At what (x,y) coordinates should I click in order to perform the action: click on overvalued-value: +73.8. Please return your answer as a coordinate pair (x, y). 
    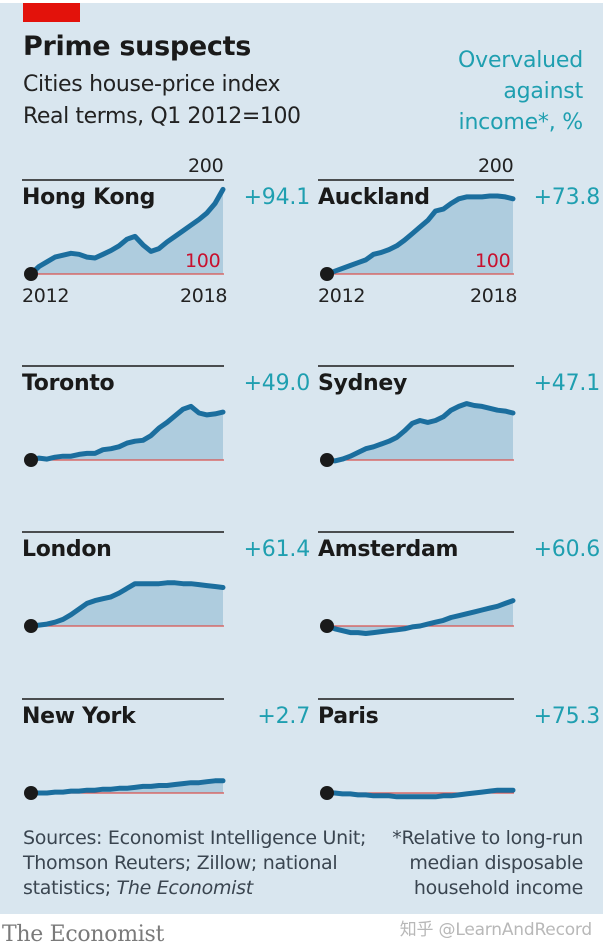
    Looking at the image, I should click on (567, 197).